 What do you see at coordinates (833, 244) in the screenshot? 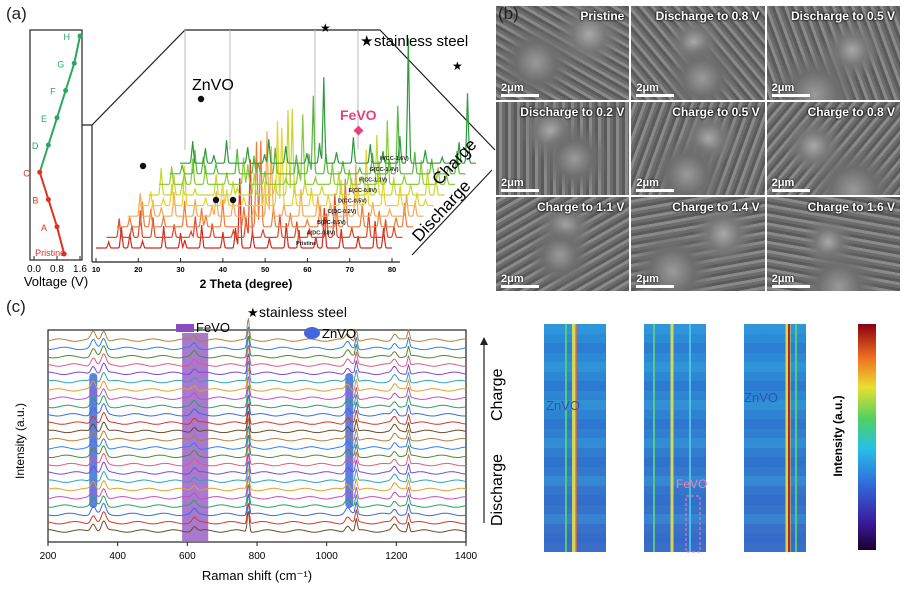
I see `sem-tile: Charge to 1.6 V 2μm` at bounding box center [833, 244].